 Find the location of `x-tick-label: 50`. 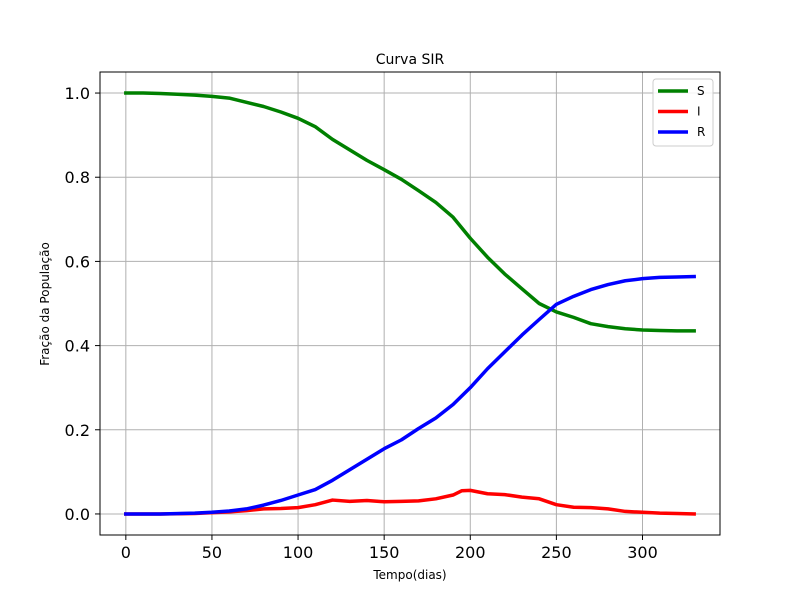

x-tick-label: 50 is located at coordinates (212, 552).